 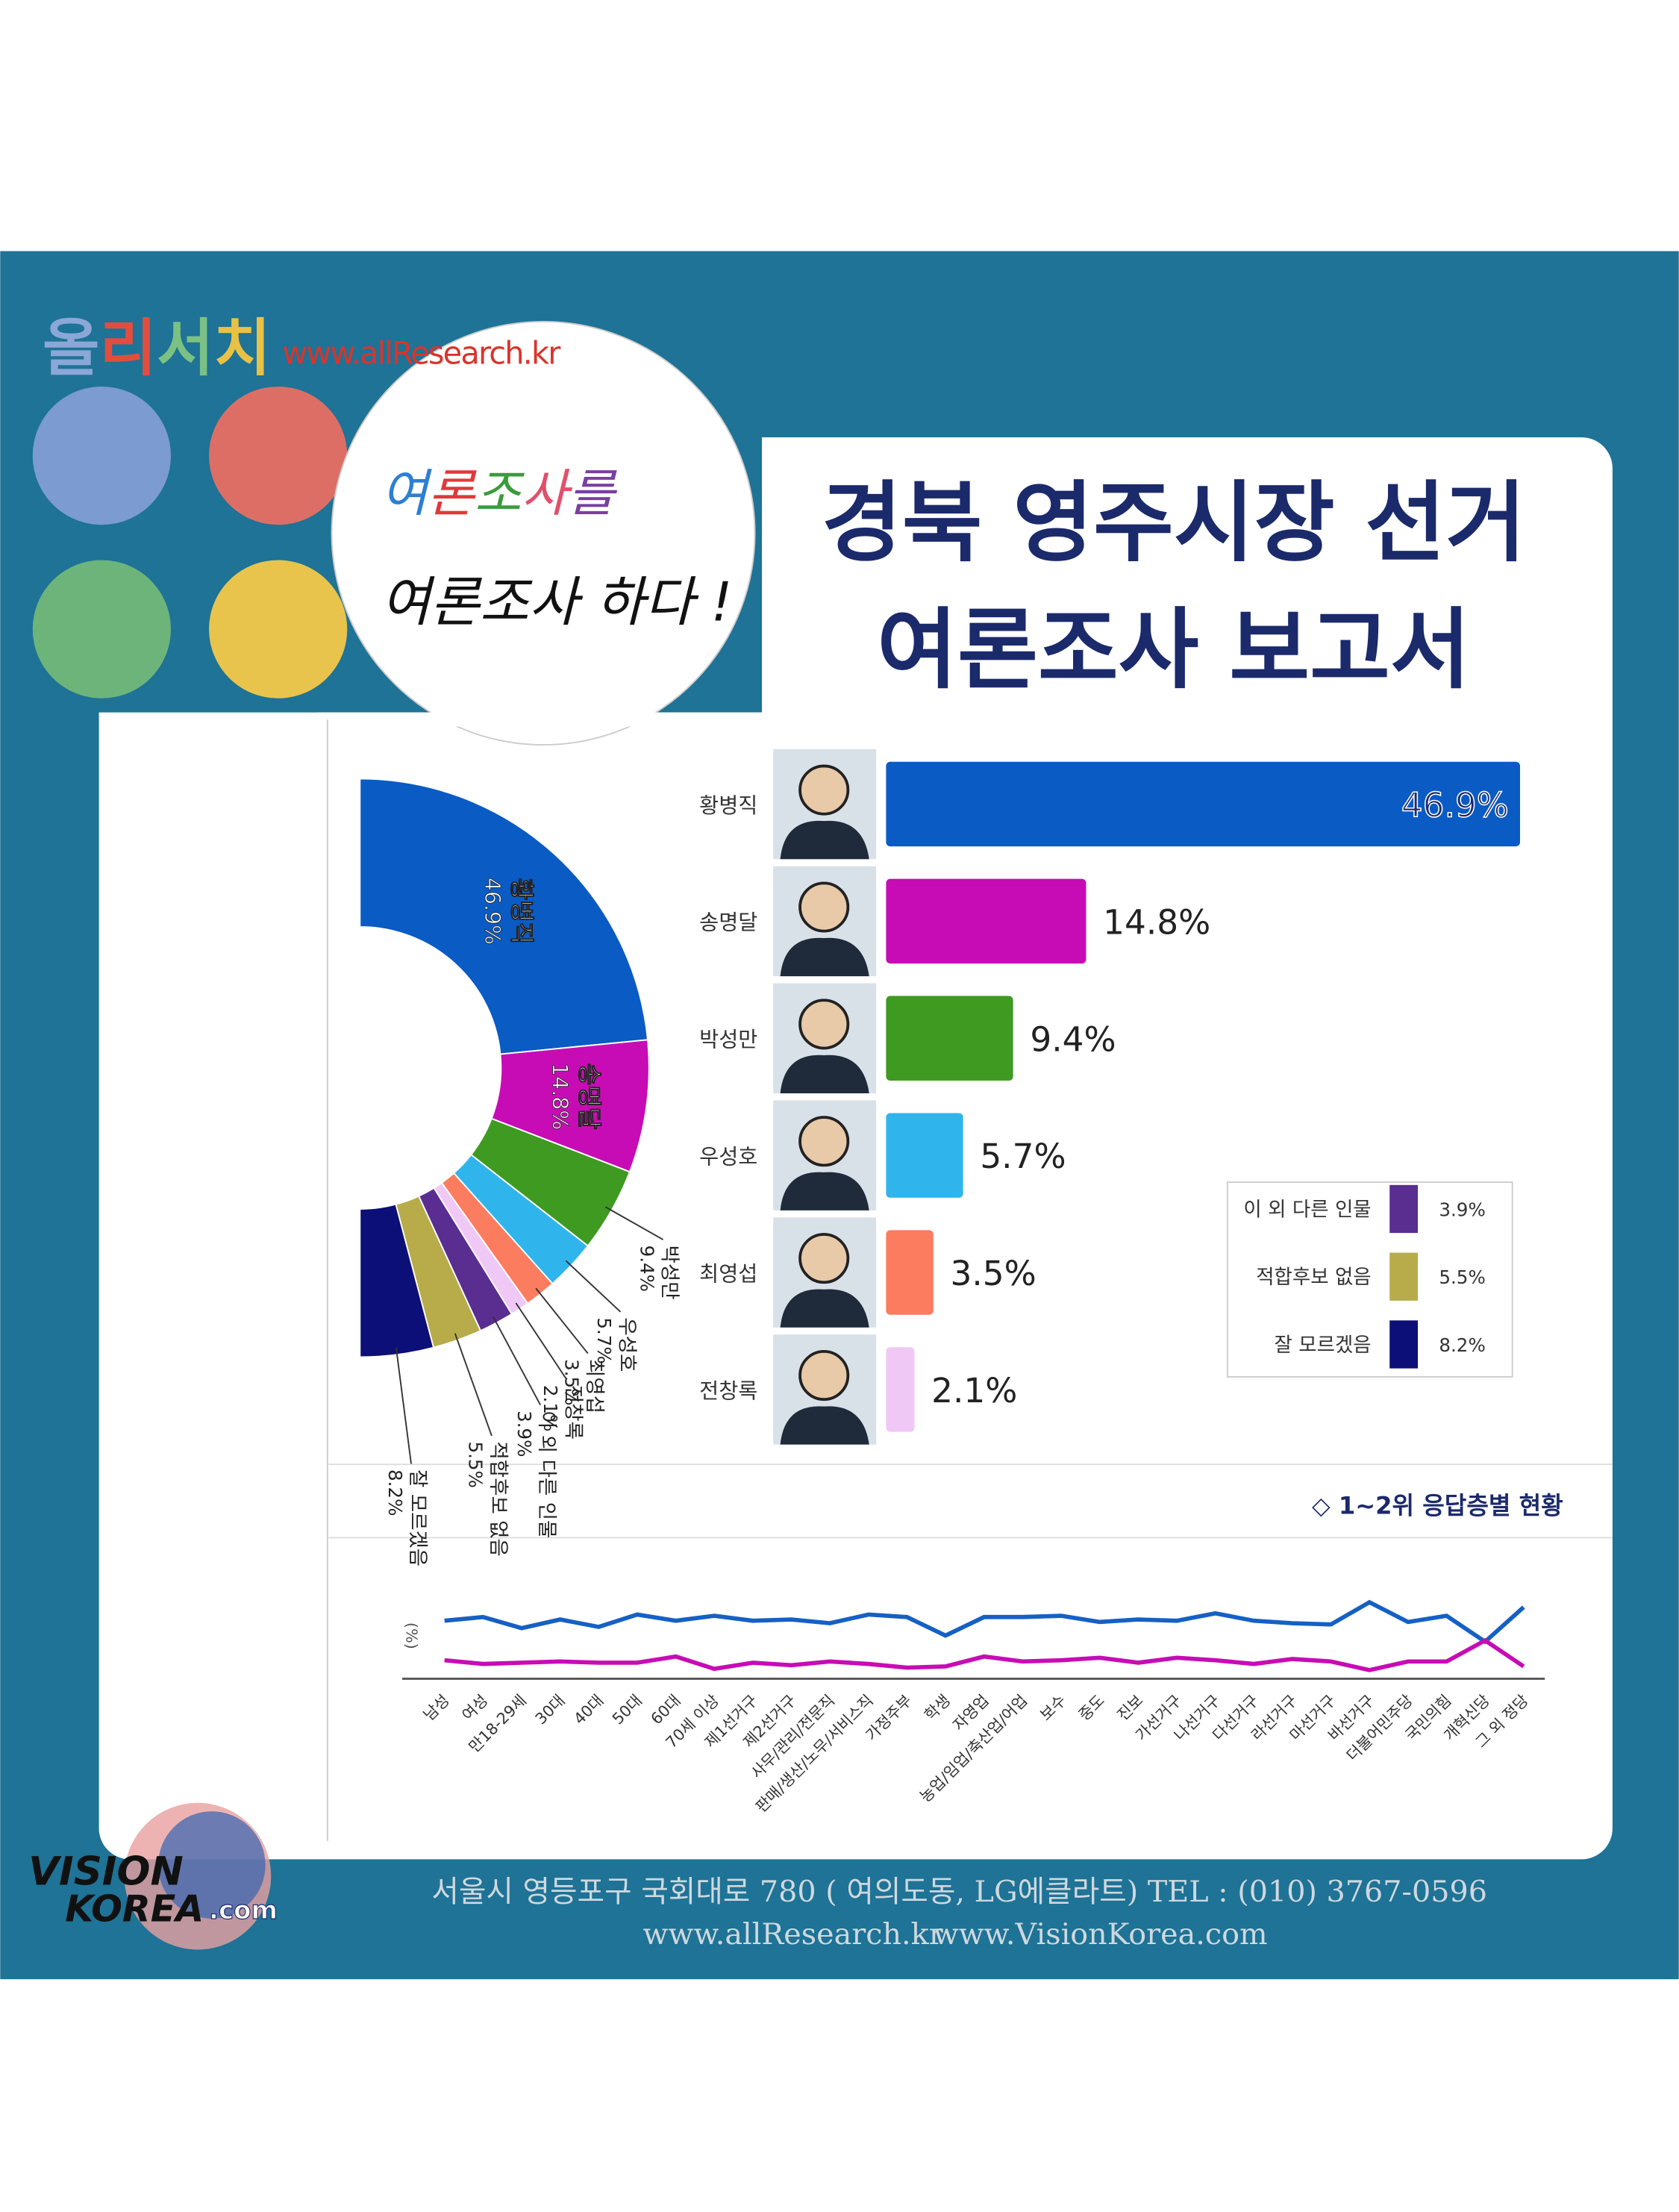 What do you see at coordinates (1323, 1345) in the screenshot?
I see `legend-name: 잘 모르겠음` at bounding box center [1323, 1345].